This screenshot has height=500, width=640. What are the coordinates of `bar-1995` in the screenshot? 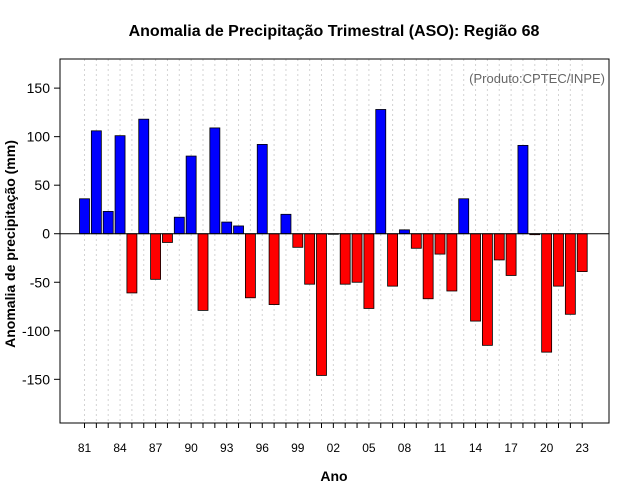 It's located at (250, 266).